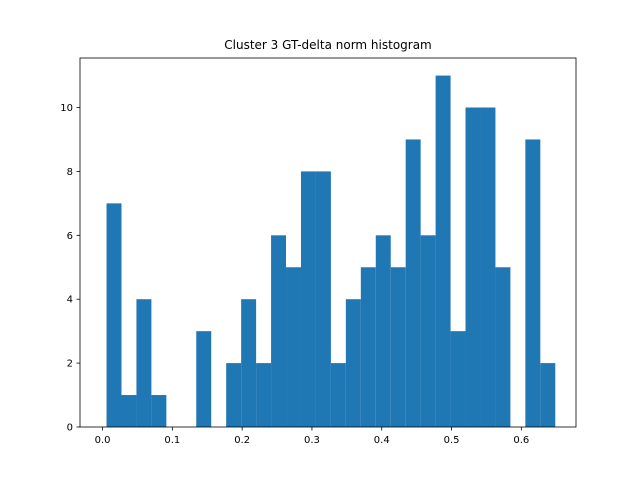  What do you see at coordinates (172, 440) in the screenshot?
I see `x-tick-label: 0.1` at bounding box center [172, 440].